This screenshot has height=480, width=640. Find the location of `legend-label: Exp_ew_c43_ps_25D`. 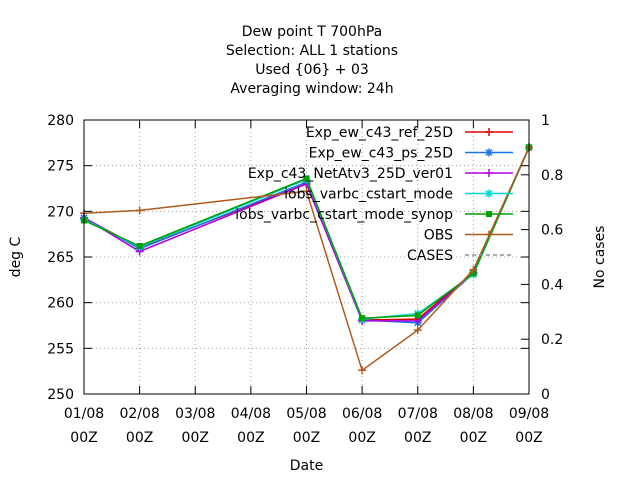

legend-label: Exp_ew_c43_ps_25D is located at coordinates (381, 154).